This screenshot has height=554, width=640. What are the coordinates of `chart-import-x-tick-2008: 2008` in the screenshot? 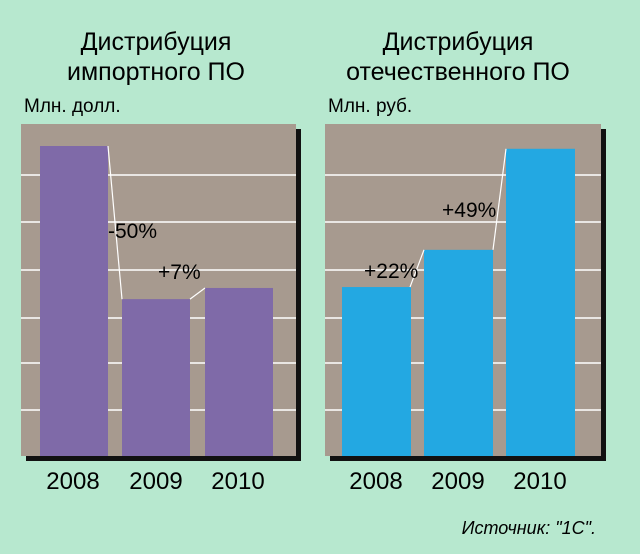 It's located at (72, 481).